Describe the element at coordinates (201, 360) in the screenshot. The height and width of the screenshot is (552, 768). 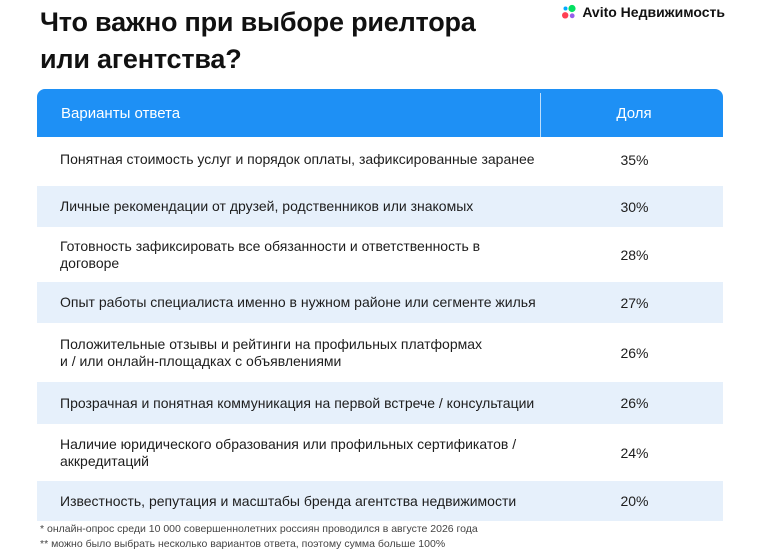
I see `row-label-line: и / или онлайн-площадках с объявлениями` at that location.